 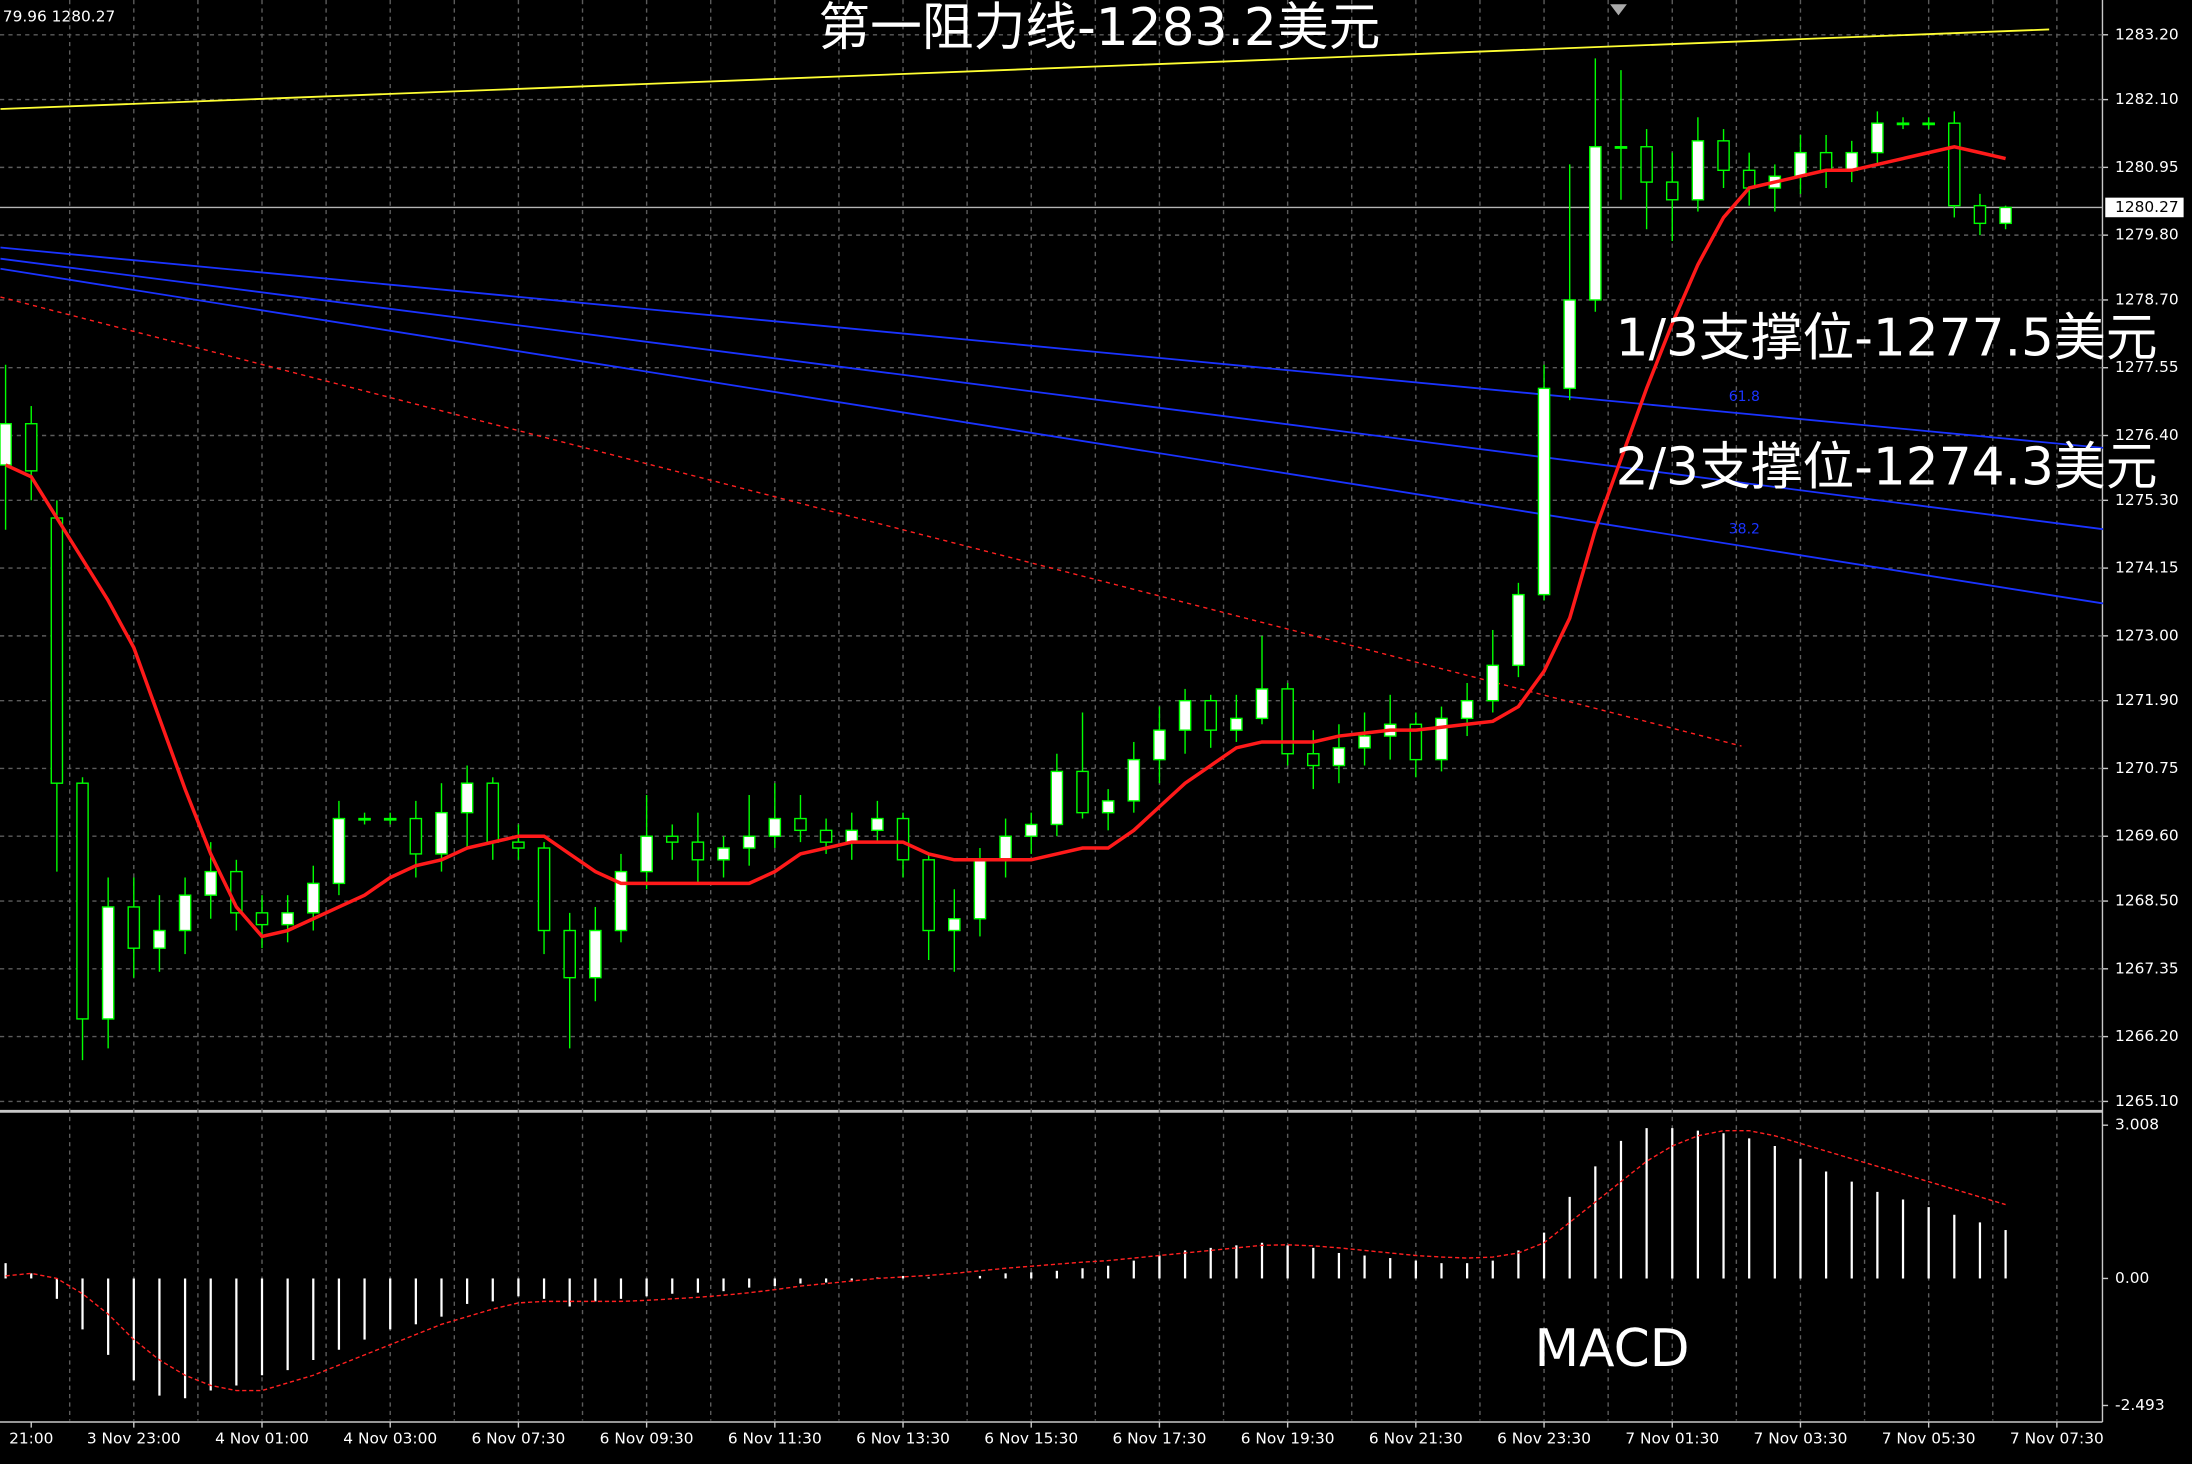 I want to click on x-tick-label: 6 Nov 11:30, so click(x=775, y=1438).